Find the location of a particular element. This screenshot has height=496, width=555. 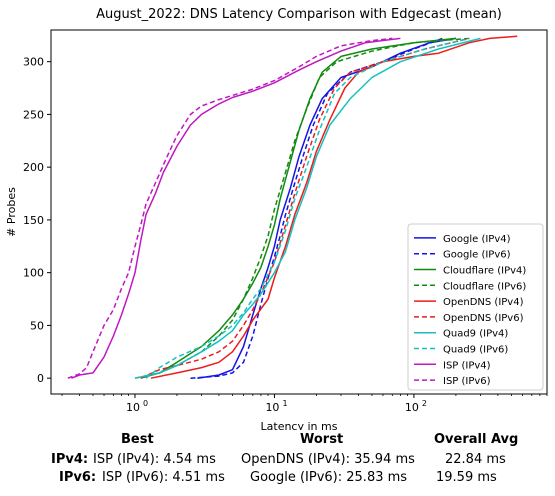

summary-row-label: IPv4: is located at coordinates (70, 459).